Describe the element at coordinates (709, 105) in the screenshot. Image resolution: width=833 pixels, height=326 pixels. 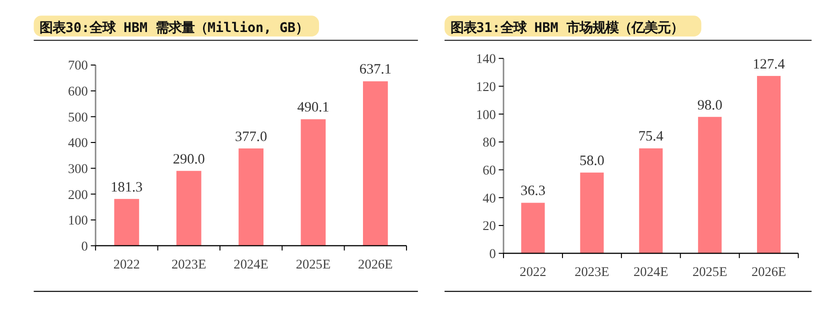
I see `data-label: 98.0` at that location.